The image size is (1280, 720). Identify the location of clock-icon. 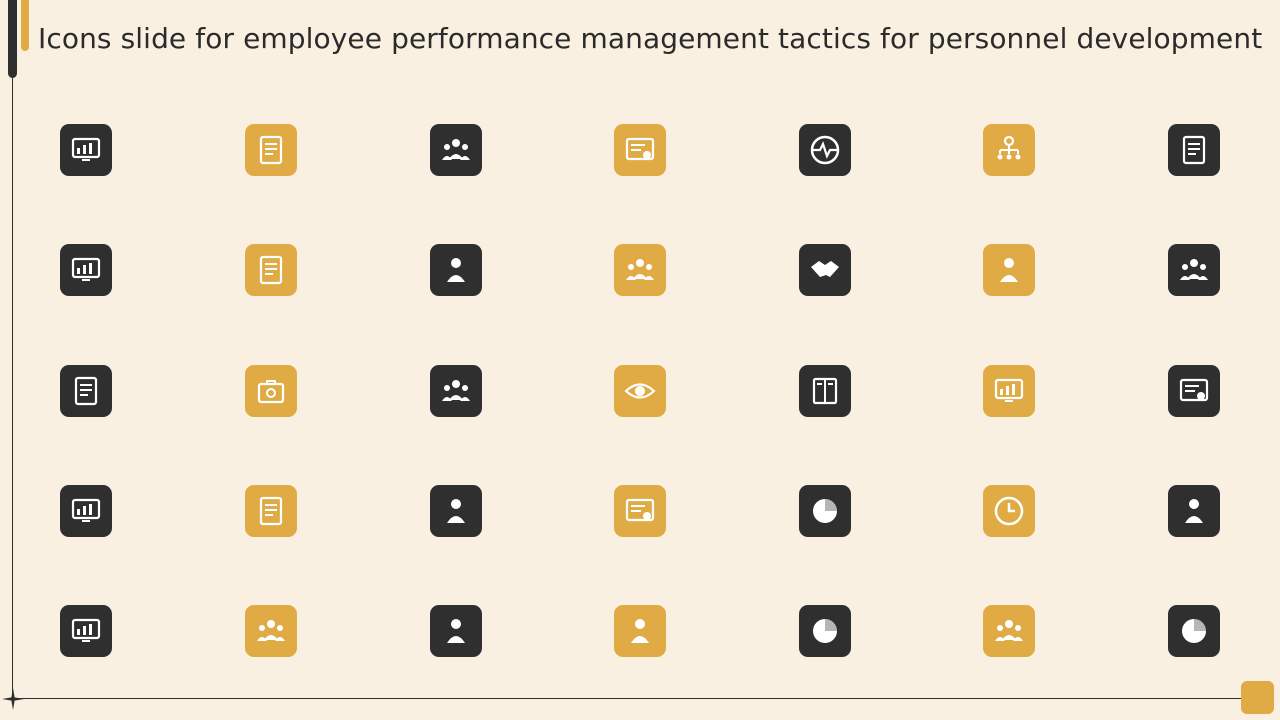
(1009, 511).